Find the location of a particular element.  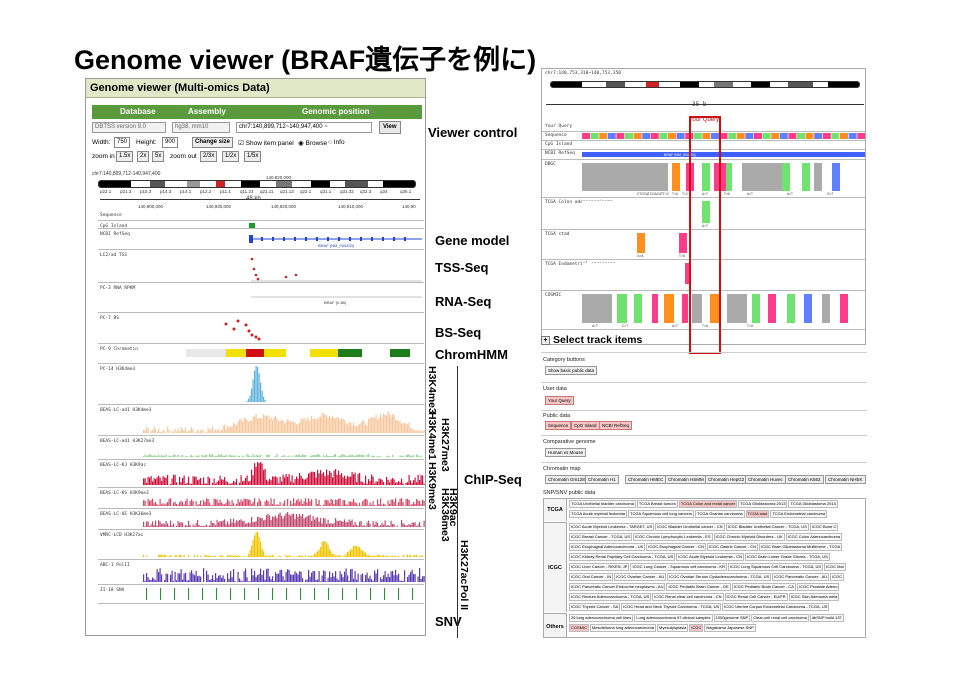

chromatin-button: Chromatin NHEK is located at coordinates (845, 479).